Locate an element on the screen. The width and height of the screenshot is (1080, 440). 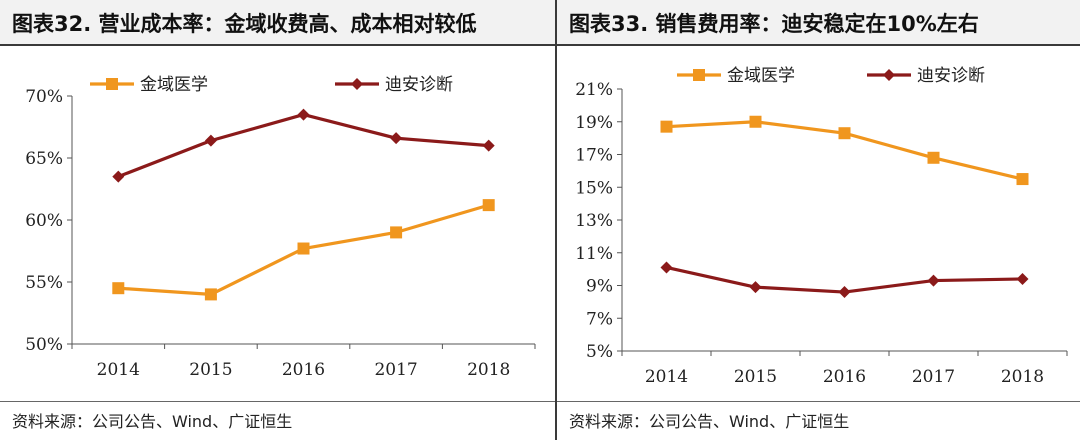
chart-title-bar: 图表33. 销售费用率：迪安稳定在10%左右 is located at coordinates (818, 23).